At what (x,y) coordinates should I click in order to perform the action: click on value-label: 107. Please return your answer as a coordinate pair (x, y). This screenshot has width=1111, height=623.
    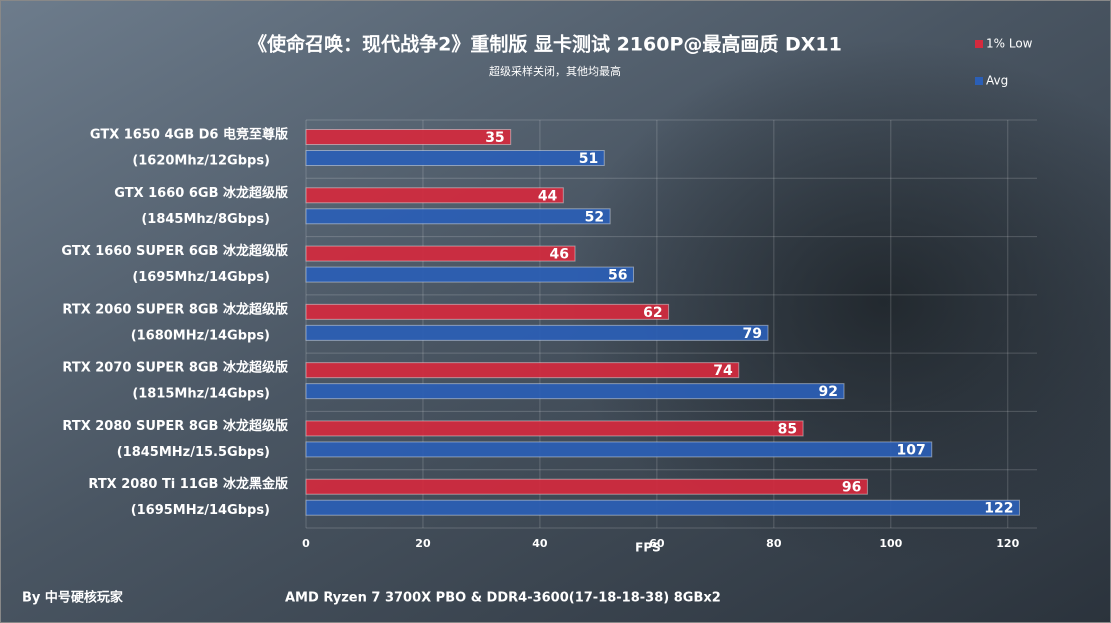
    Looking at the image, I should click on (911, 450).